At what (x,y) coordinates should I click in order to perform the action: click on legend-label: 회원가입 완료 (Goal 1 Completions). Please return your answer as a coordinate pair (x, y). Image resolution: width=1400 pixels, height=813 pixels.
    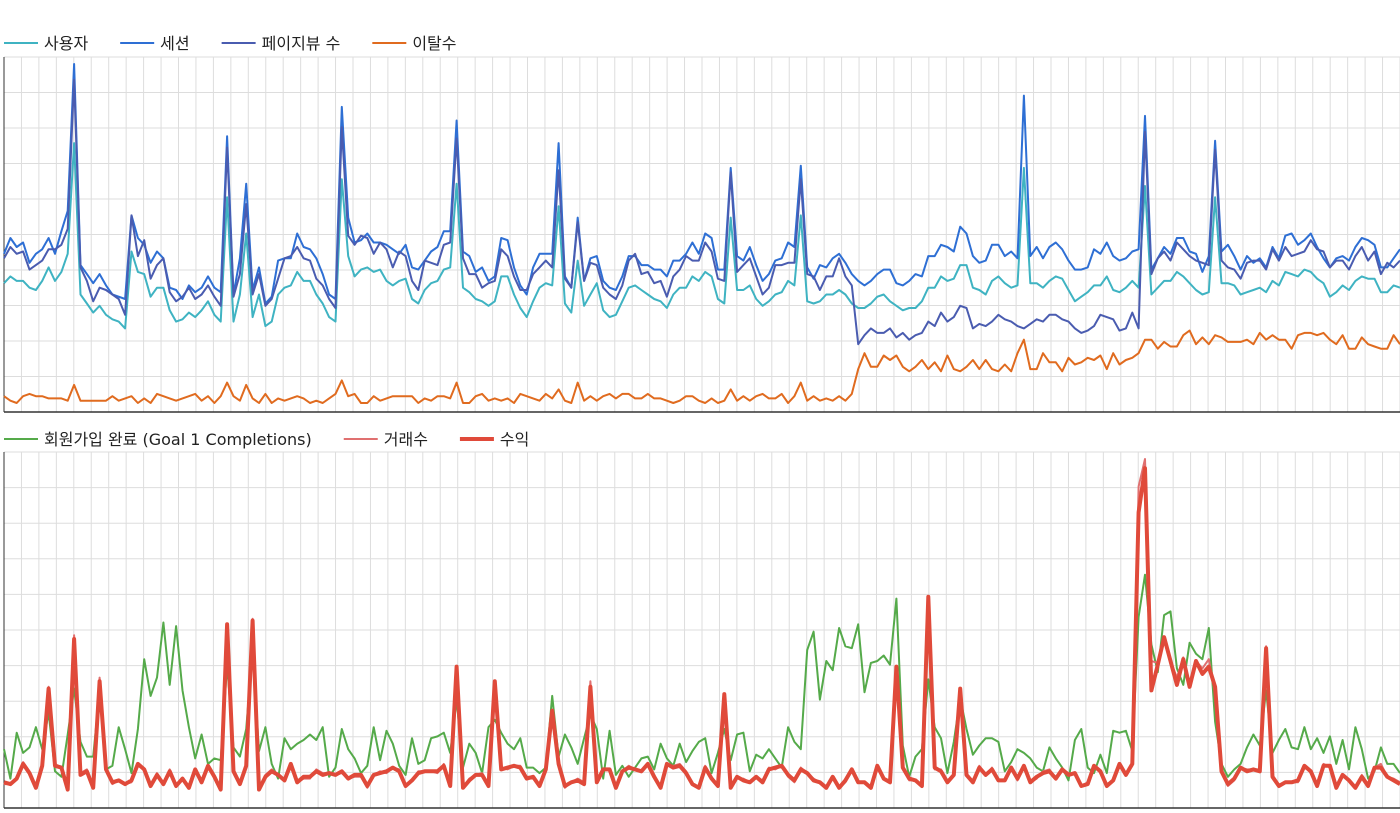
    Looking at the image, I should click on (178, 439).